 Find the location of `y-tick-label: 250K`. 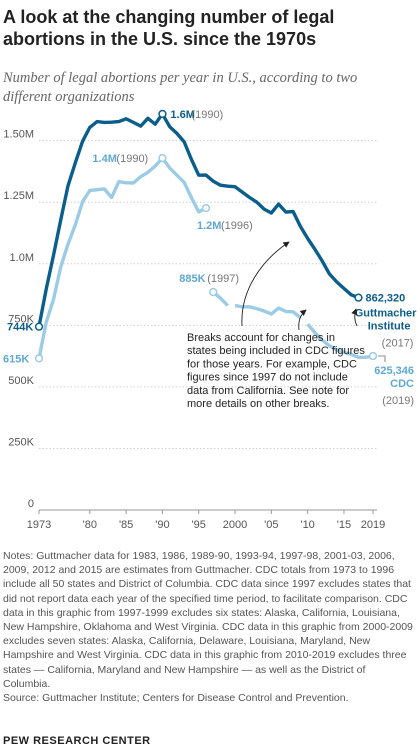

y-tick-label: 250K is located at coordinates (21, 442).